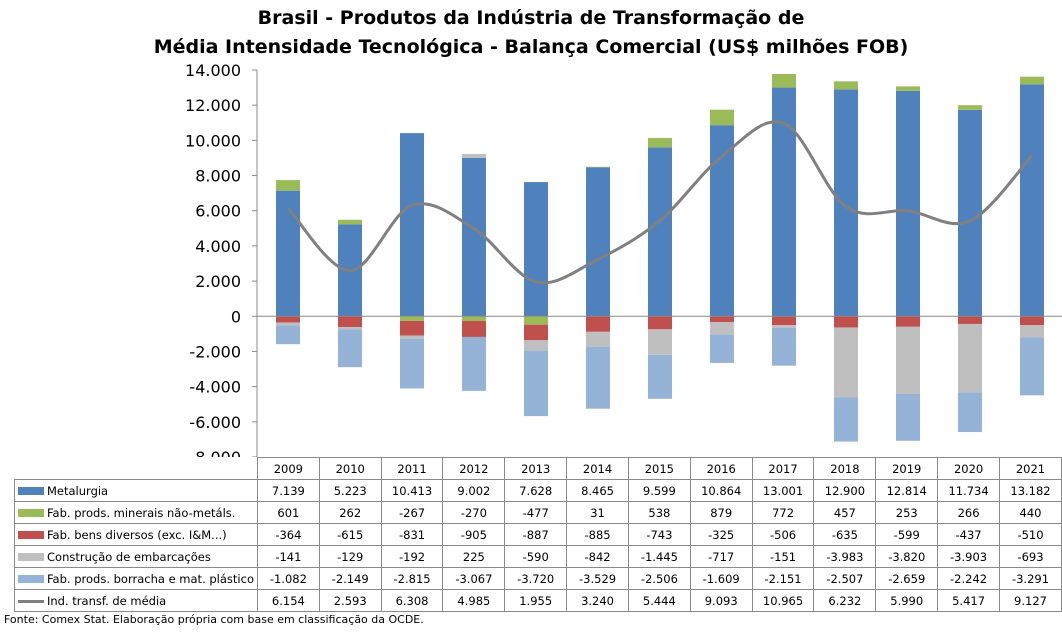 This screenshot has height=637, width=1062. Describe the element at coordinates (659, 490) in the screenshot. I see `data-label: 9.599` at that location.